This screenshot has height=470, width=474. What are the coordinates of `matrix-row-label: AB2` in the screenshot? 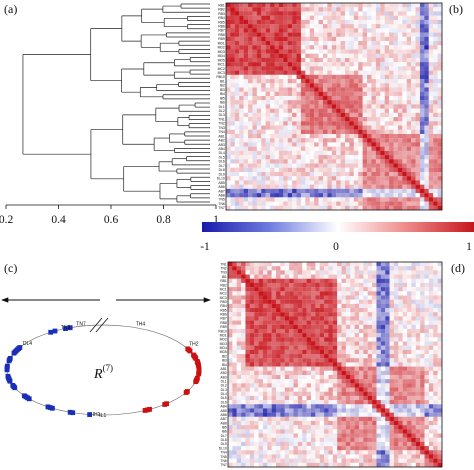 It's located at (221, 141).